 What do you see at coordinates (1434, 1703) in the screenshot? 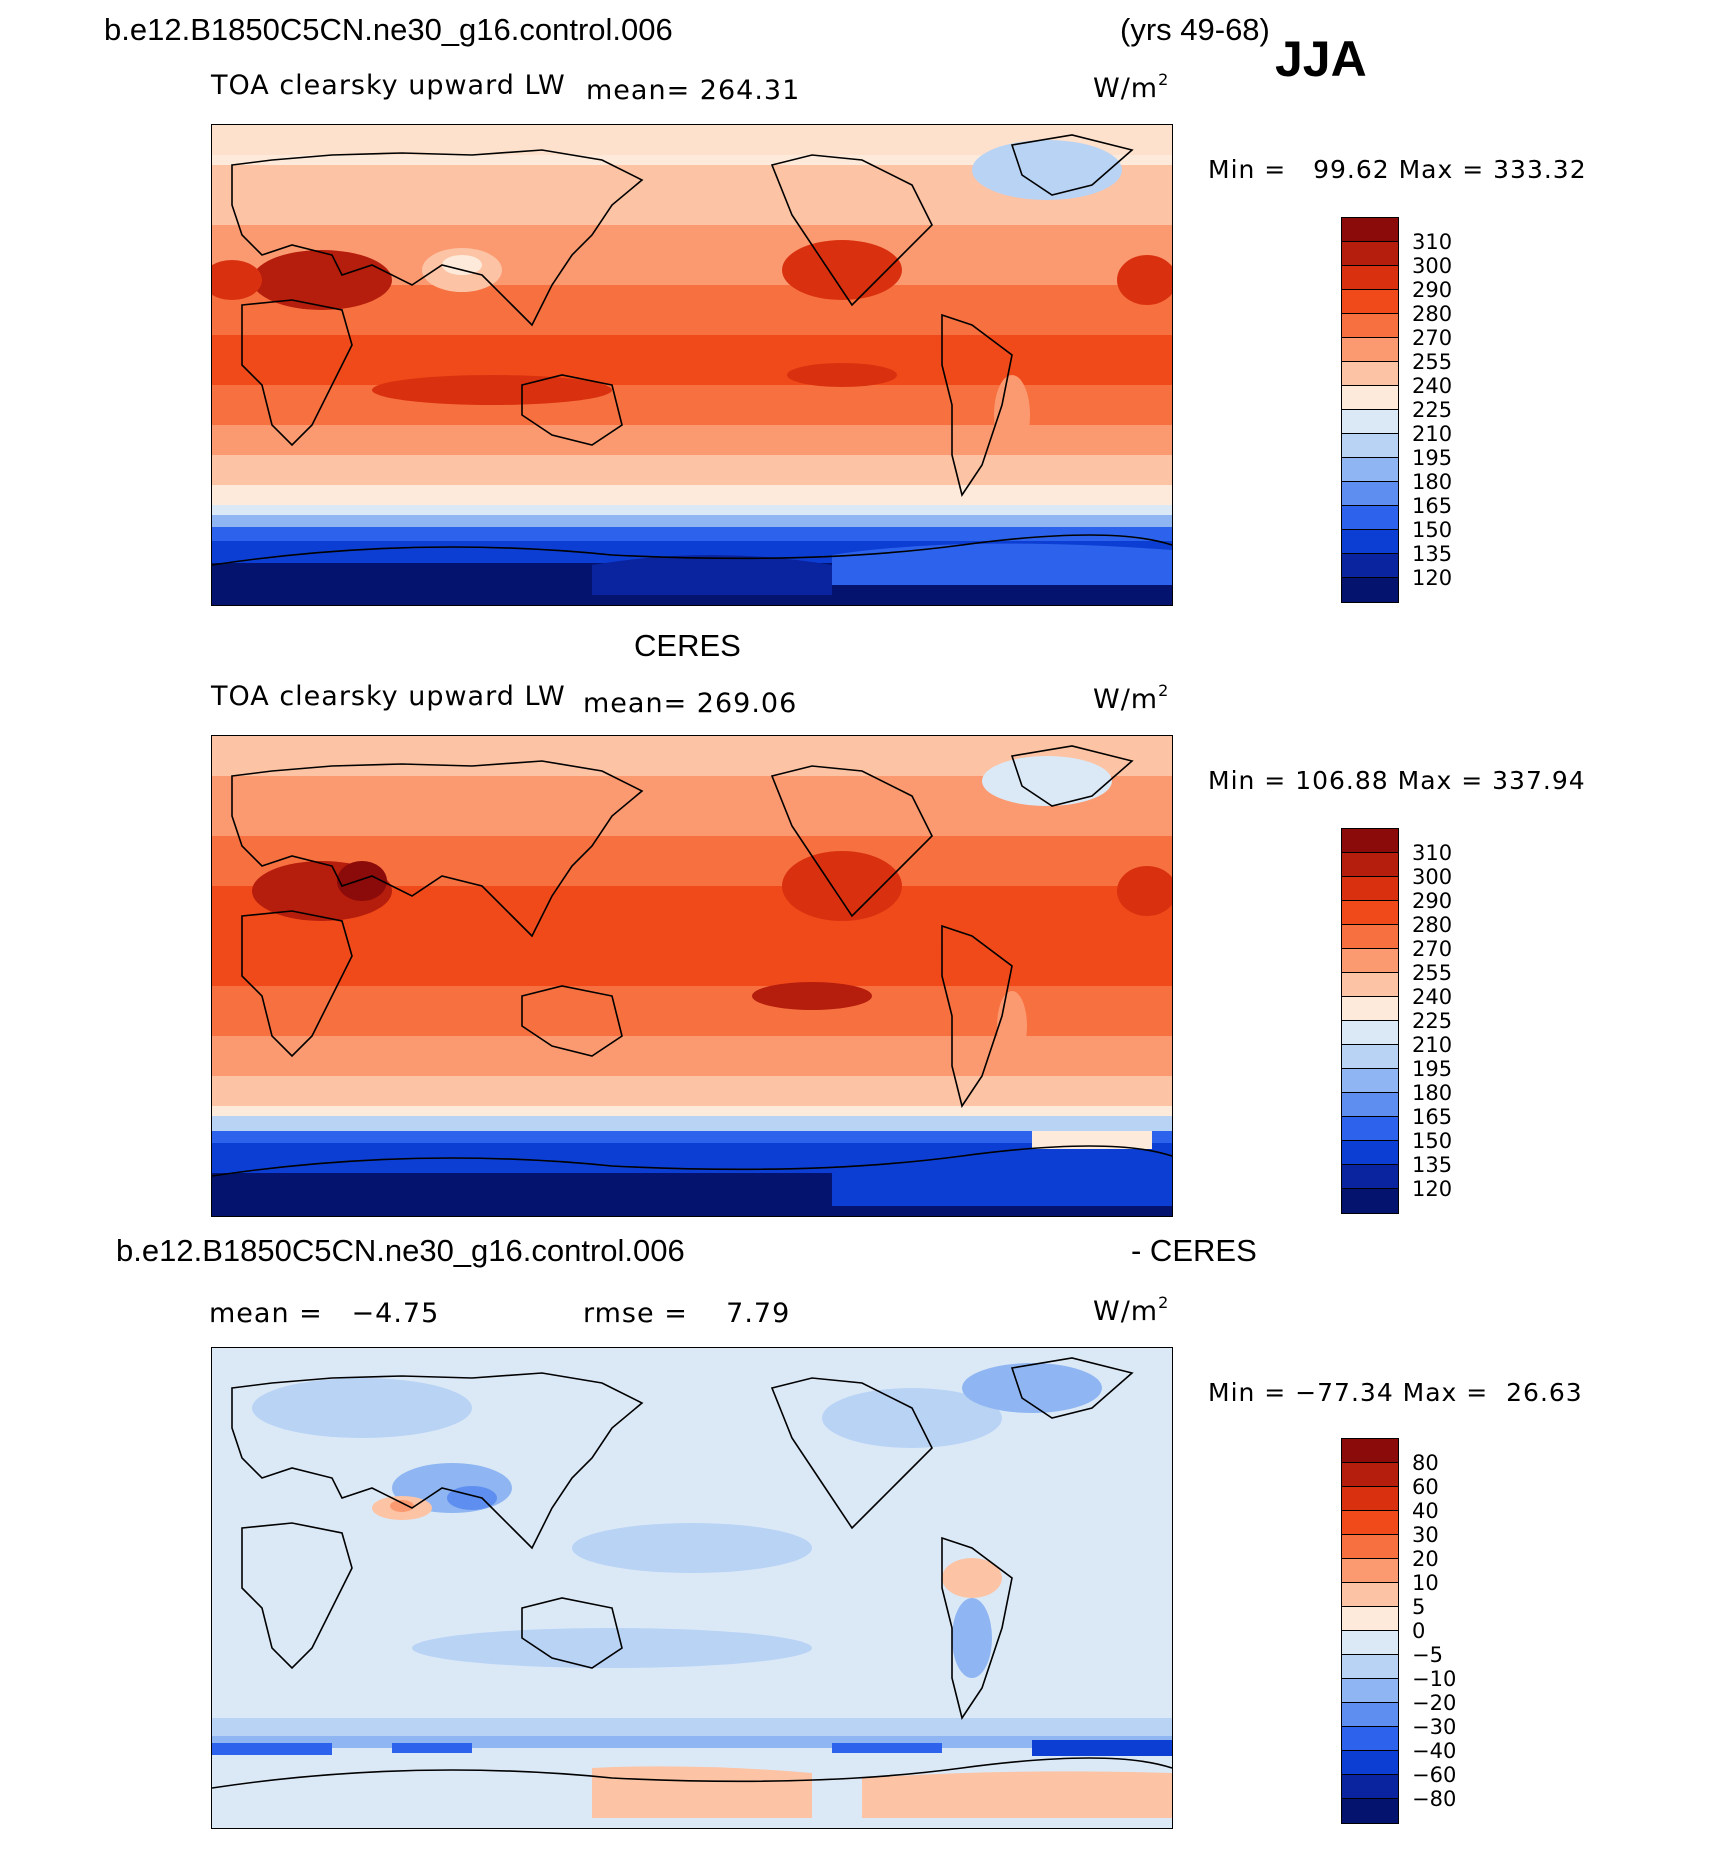
I see `colorbar-tick-label: −20` at bounding box center [1434, 1703].